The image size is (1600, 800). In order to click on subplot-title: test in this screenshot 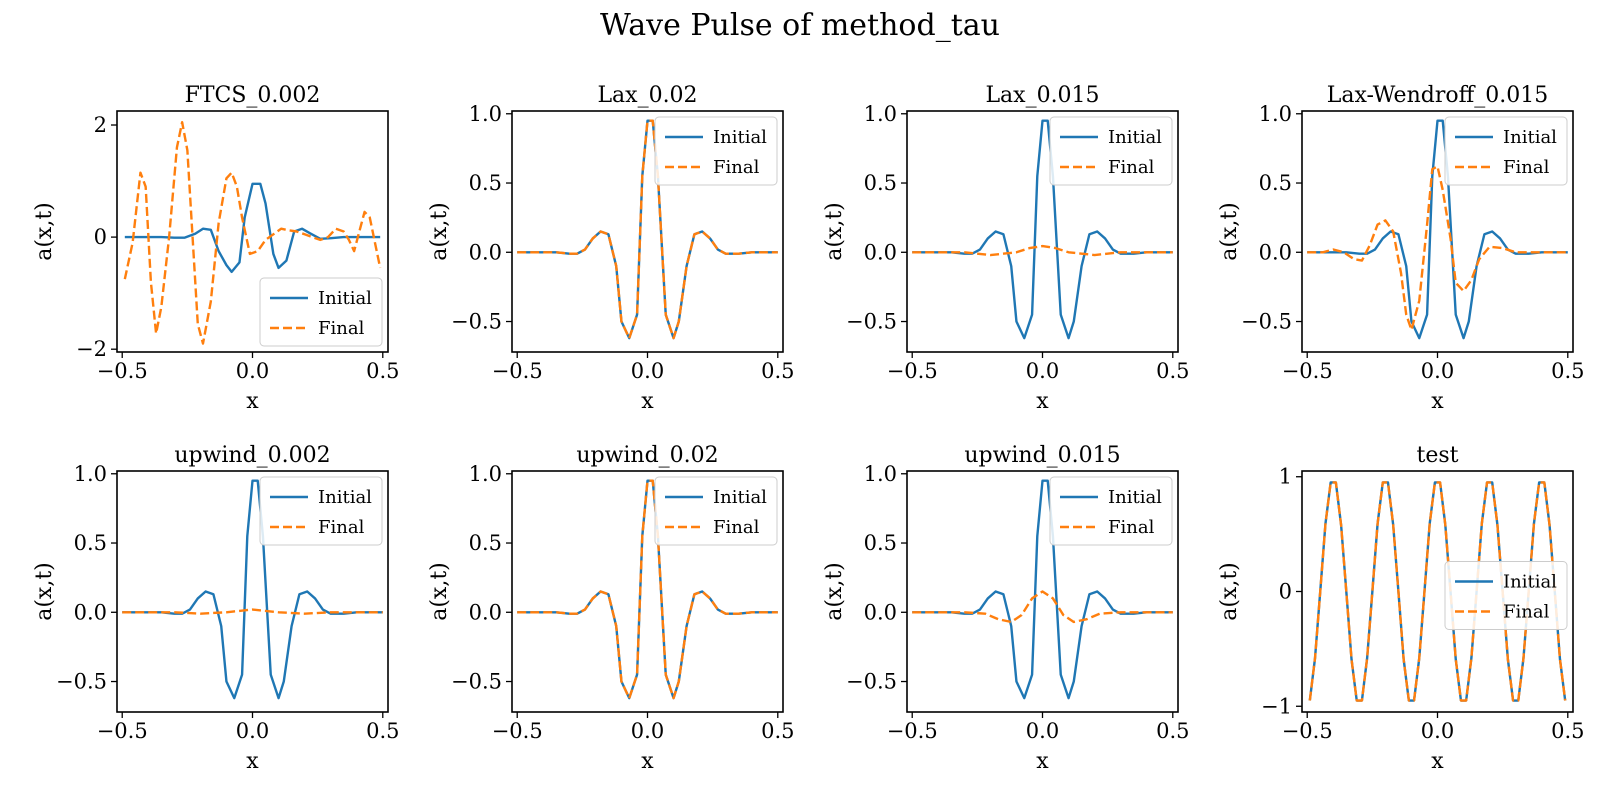, I will do `click(1438, 455)`.